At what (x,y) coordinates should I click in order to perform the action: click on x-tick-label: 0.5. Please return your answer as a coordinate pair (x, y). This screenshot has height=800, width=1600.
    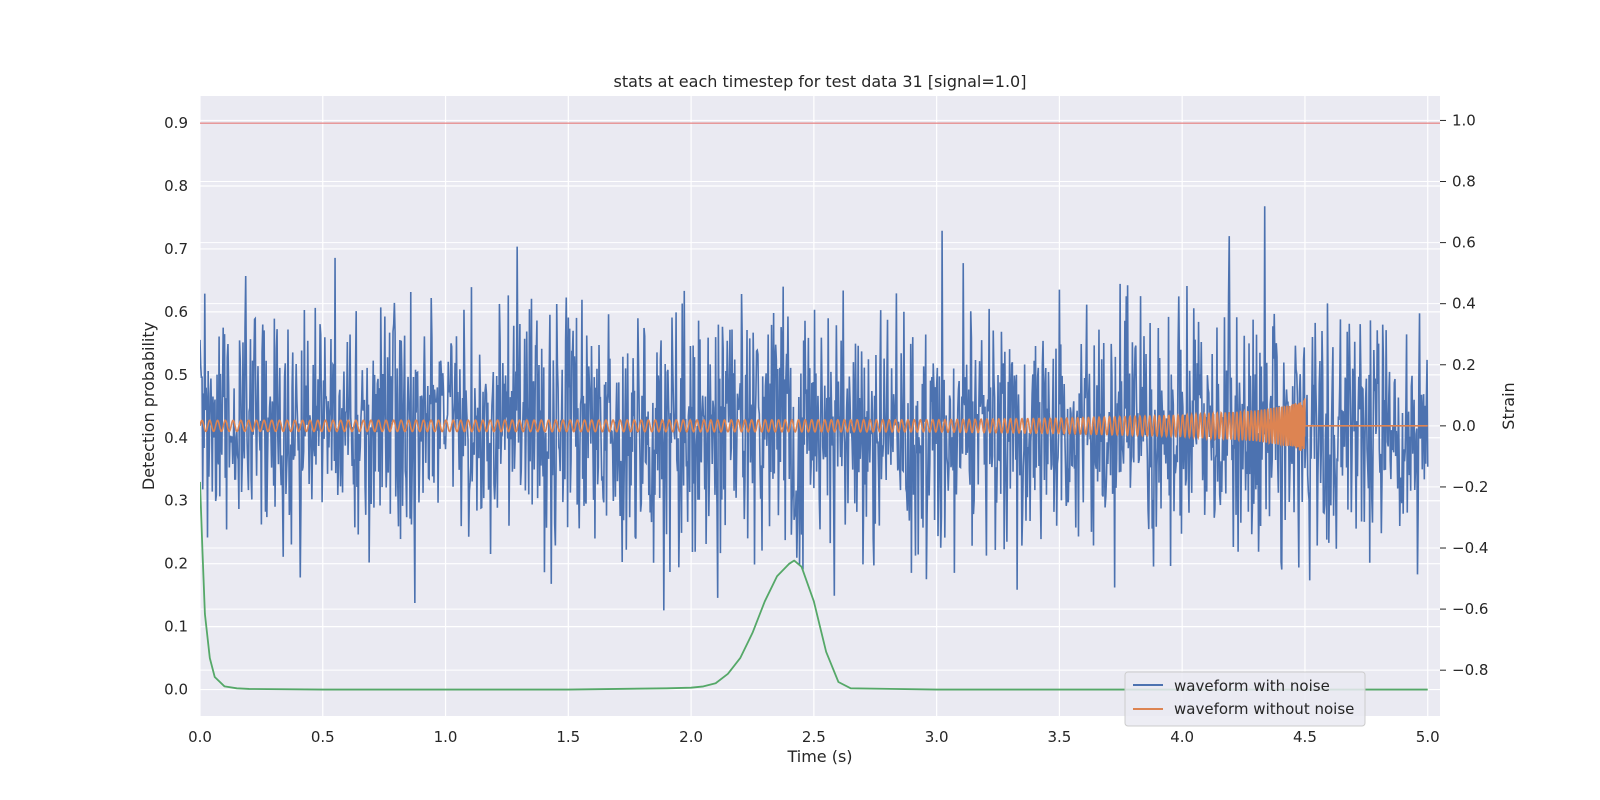
    Looking at the image, I should click on (323, 737).